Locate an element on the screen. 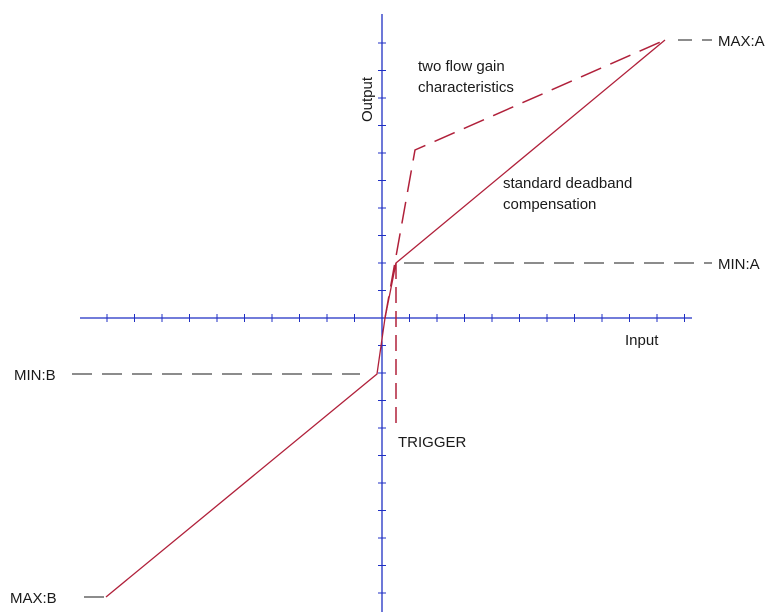 This screenshot has width=775, height=616. y-axis-ticks is located at coordinates (382, 318).